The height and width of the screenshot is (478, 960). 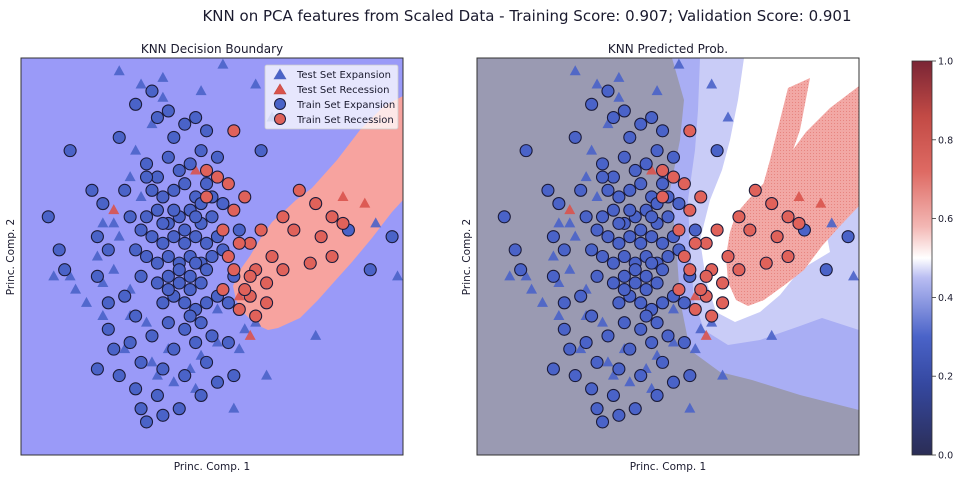 I want to click on colorbar-tick-label: 0.0, so click(x=945, y=456).